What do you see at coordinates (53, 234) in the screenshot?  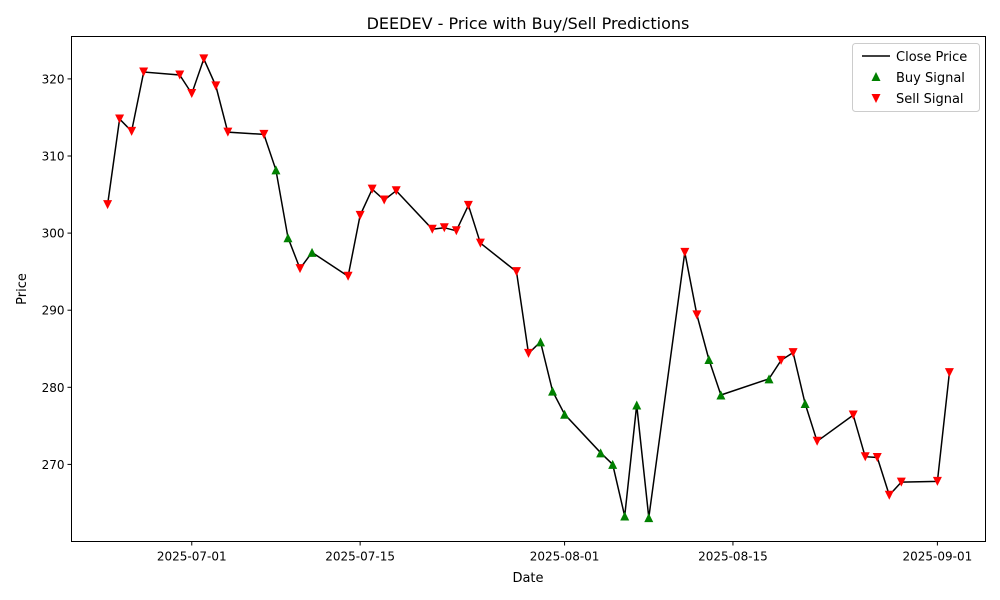 I see `y-tick-label: 300` at bounding box center [53, 234].